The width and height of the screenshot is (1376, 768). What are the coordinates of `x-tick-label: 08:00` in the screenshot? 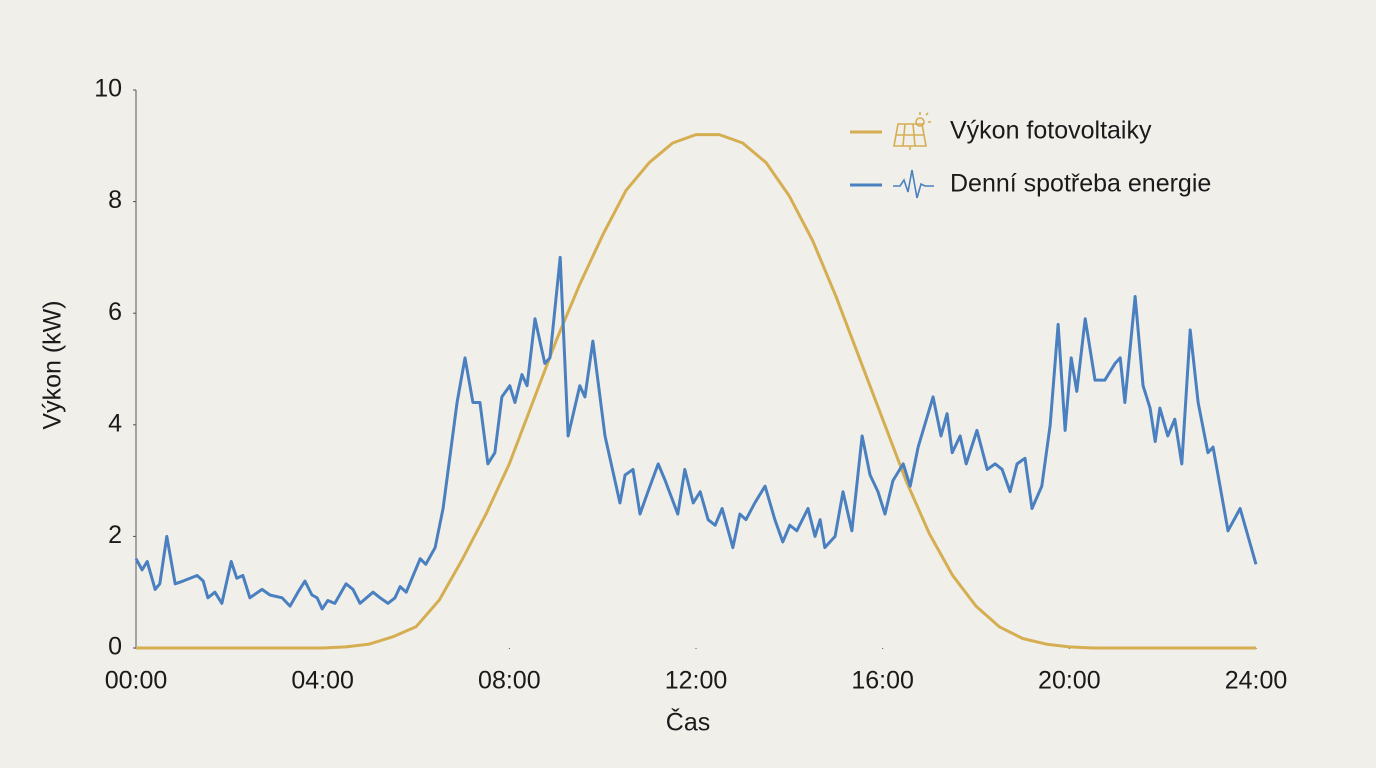 It's located at (509, 681).